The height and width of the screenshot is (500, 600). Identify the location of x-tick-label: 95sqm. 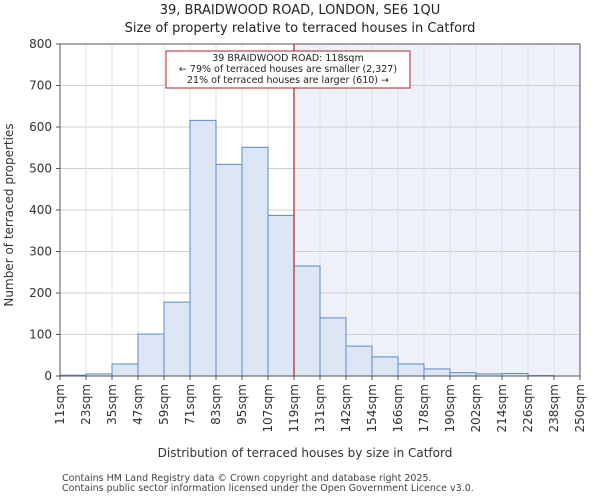
(242, 404).